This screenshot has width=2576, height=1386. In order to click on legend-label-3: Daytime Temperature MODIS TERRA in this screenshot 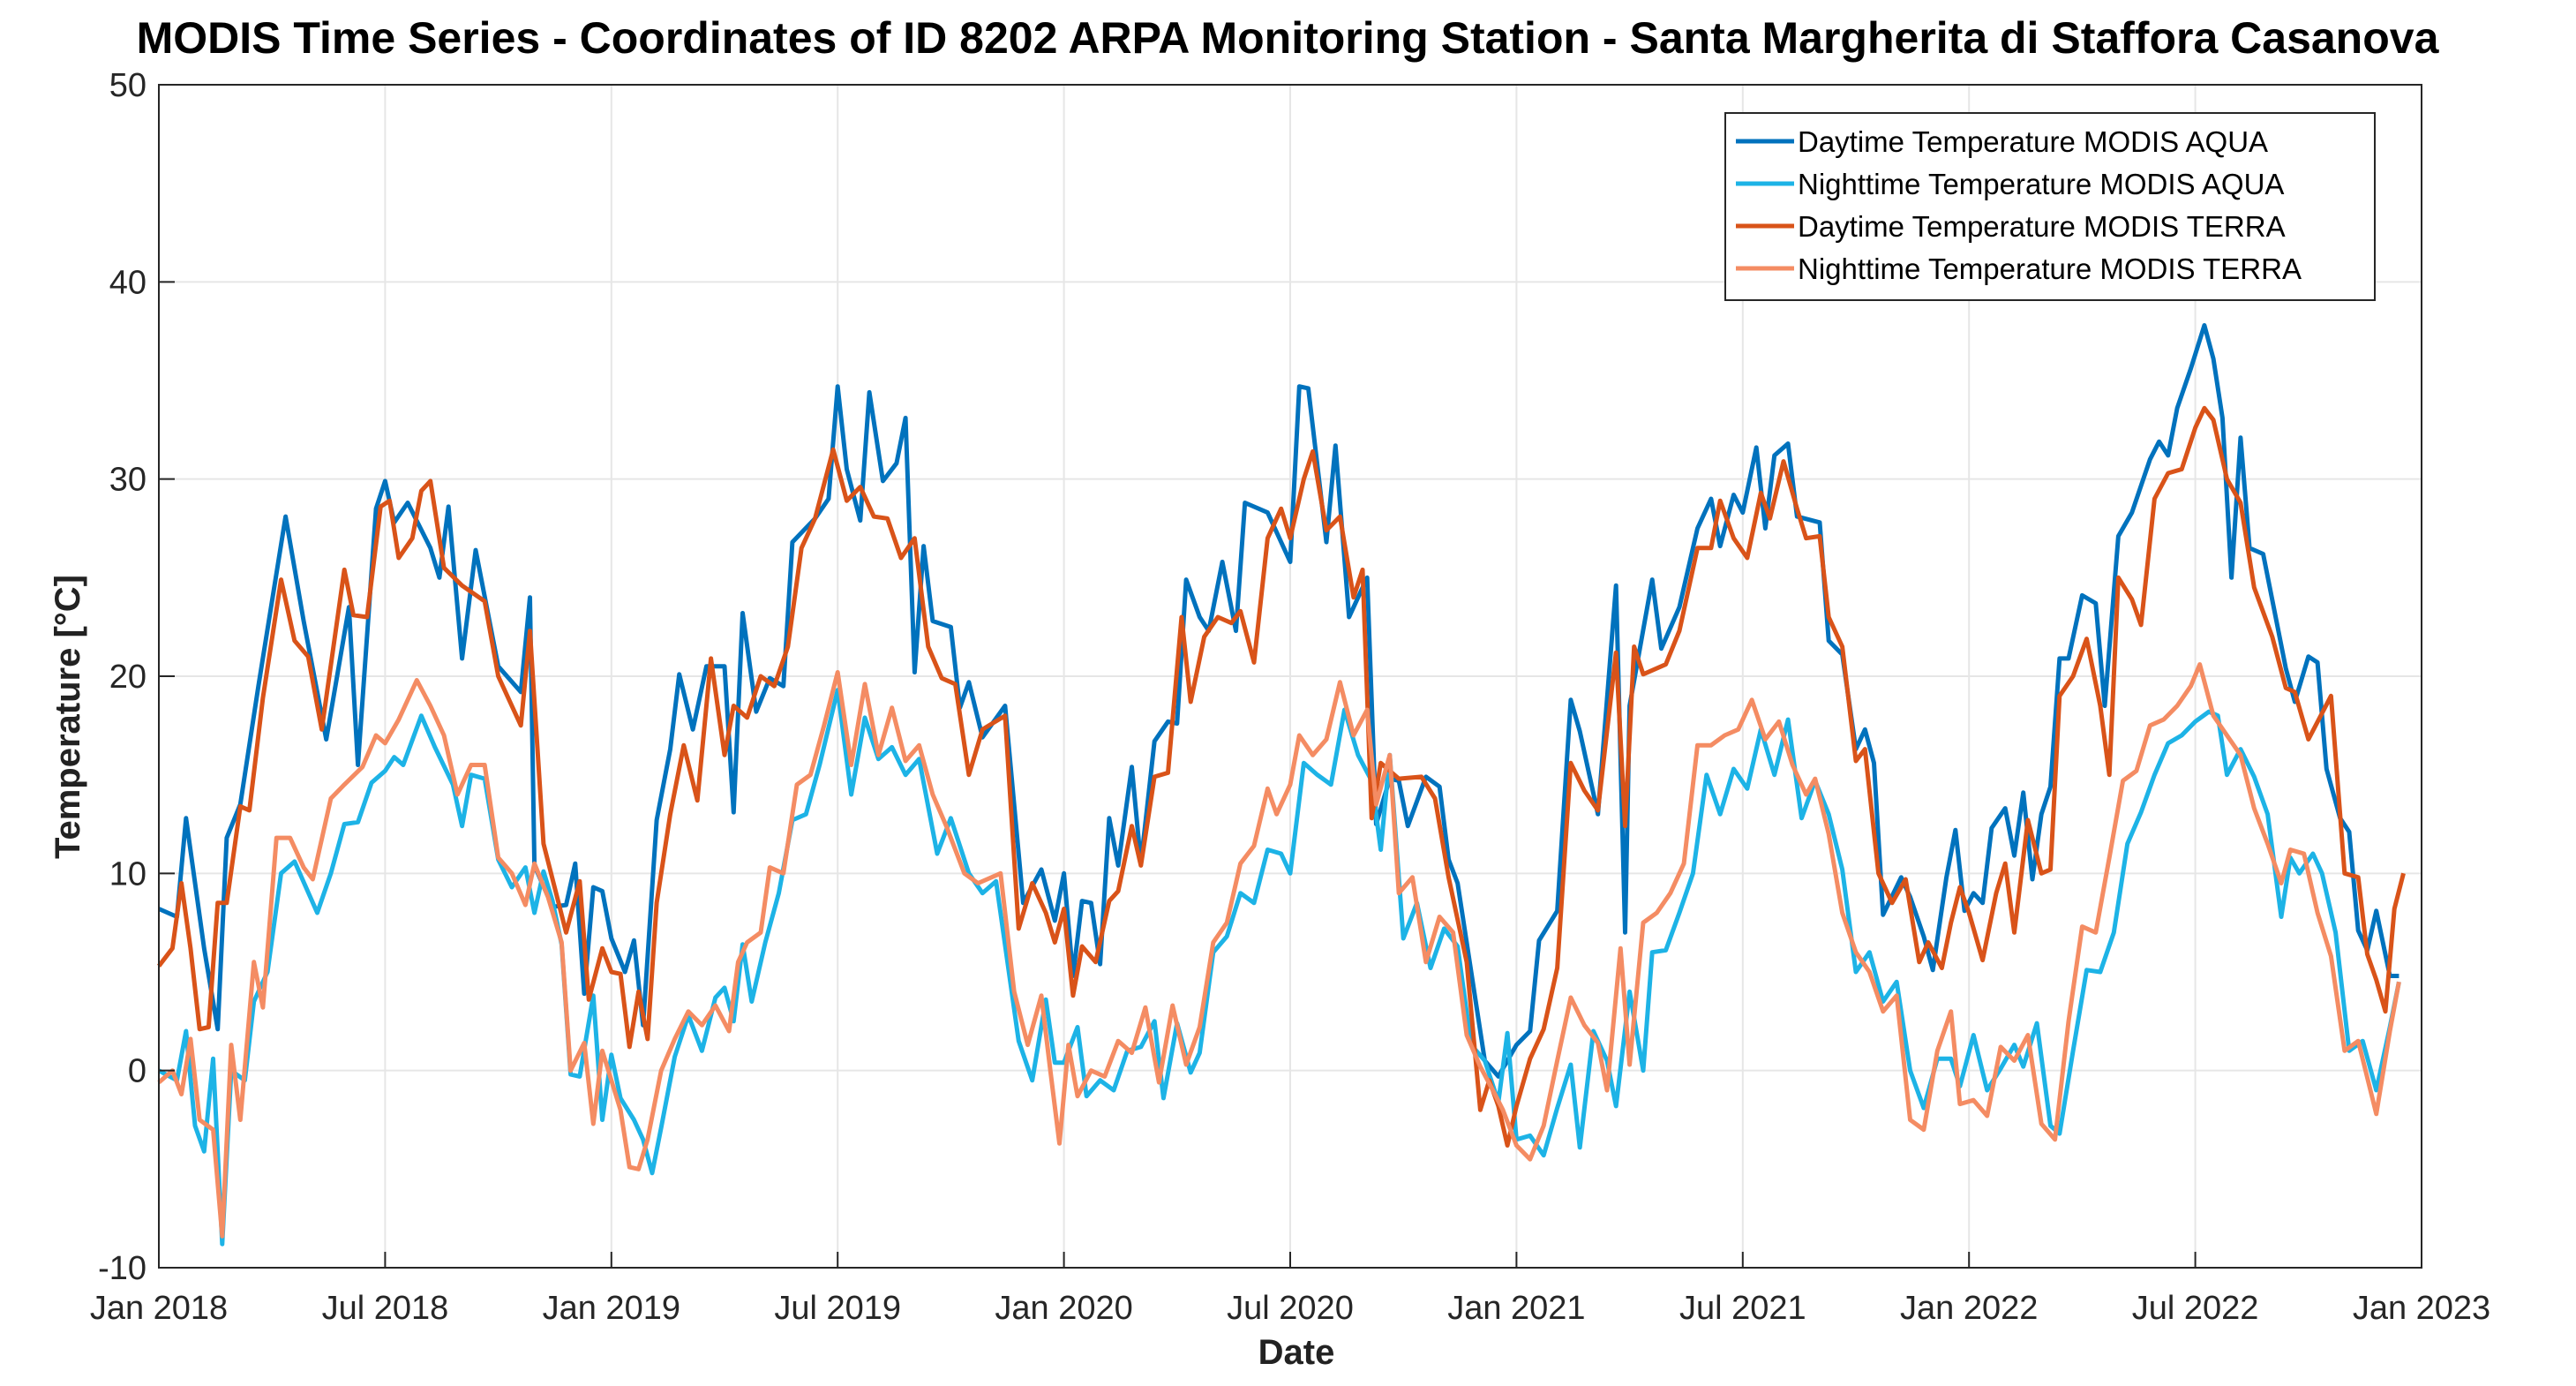, I will do `click(2042, 227)`.